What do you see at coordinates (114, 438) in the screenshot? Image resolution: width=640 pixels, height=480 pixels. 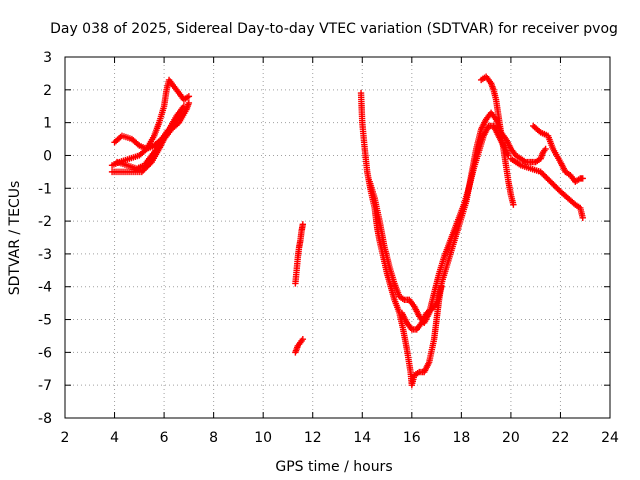 I see `x-tick-label: 4` at bounding box center [114, 438].